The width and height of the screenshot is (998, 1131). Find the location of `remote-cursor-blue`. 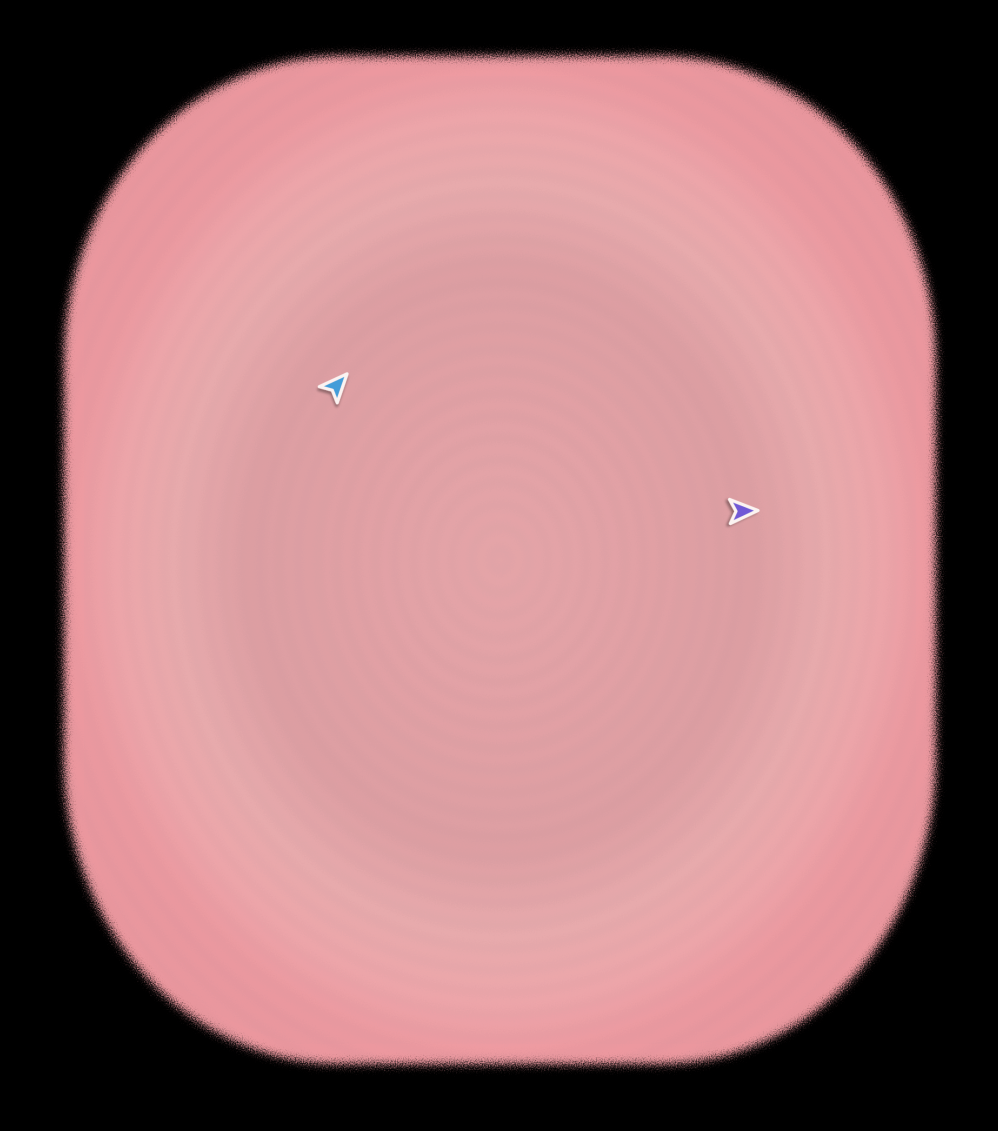

remote-cursor-blue is located at coordinates (333, 388).